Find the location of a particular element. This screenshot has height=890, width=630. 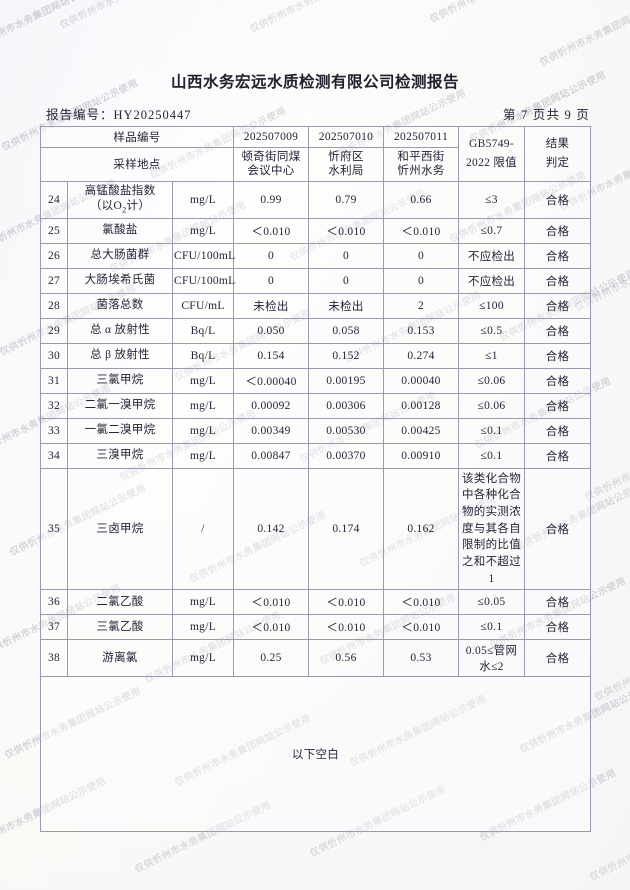

parameter-name: 二氯乙酸 is located at coordinates (120, 602).